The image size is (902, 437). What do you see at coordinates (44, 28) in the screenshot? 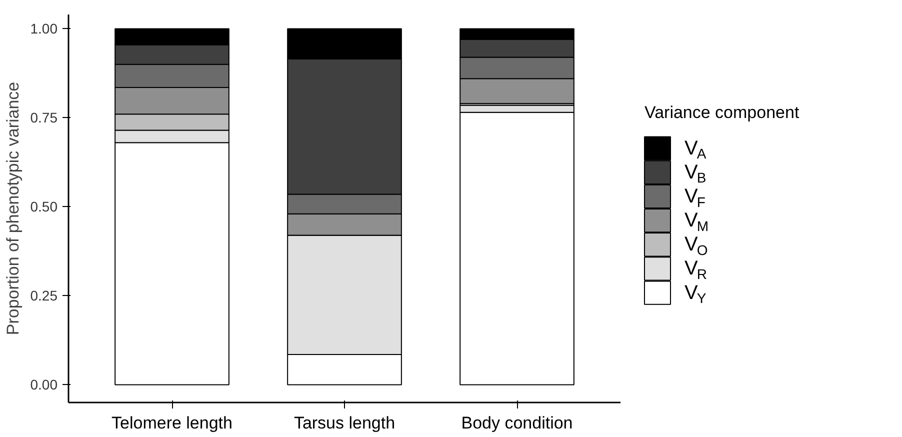
I see `y-tick-label: 1.00` at bounding box center [44, 28].